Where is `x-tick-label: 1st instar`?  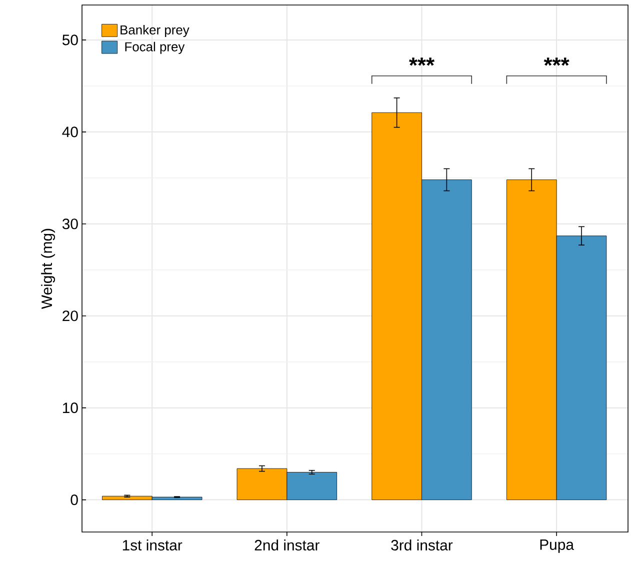
x-tick-label: 1st instar is located at coordinates (152, 545).